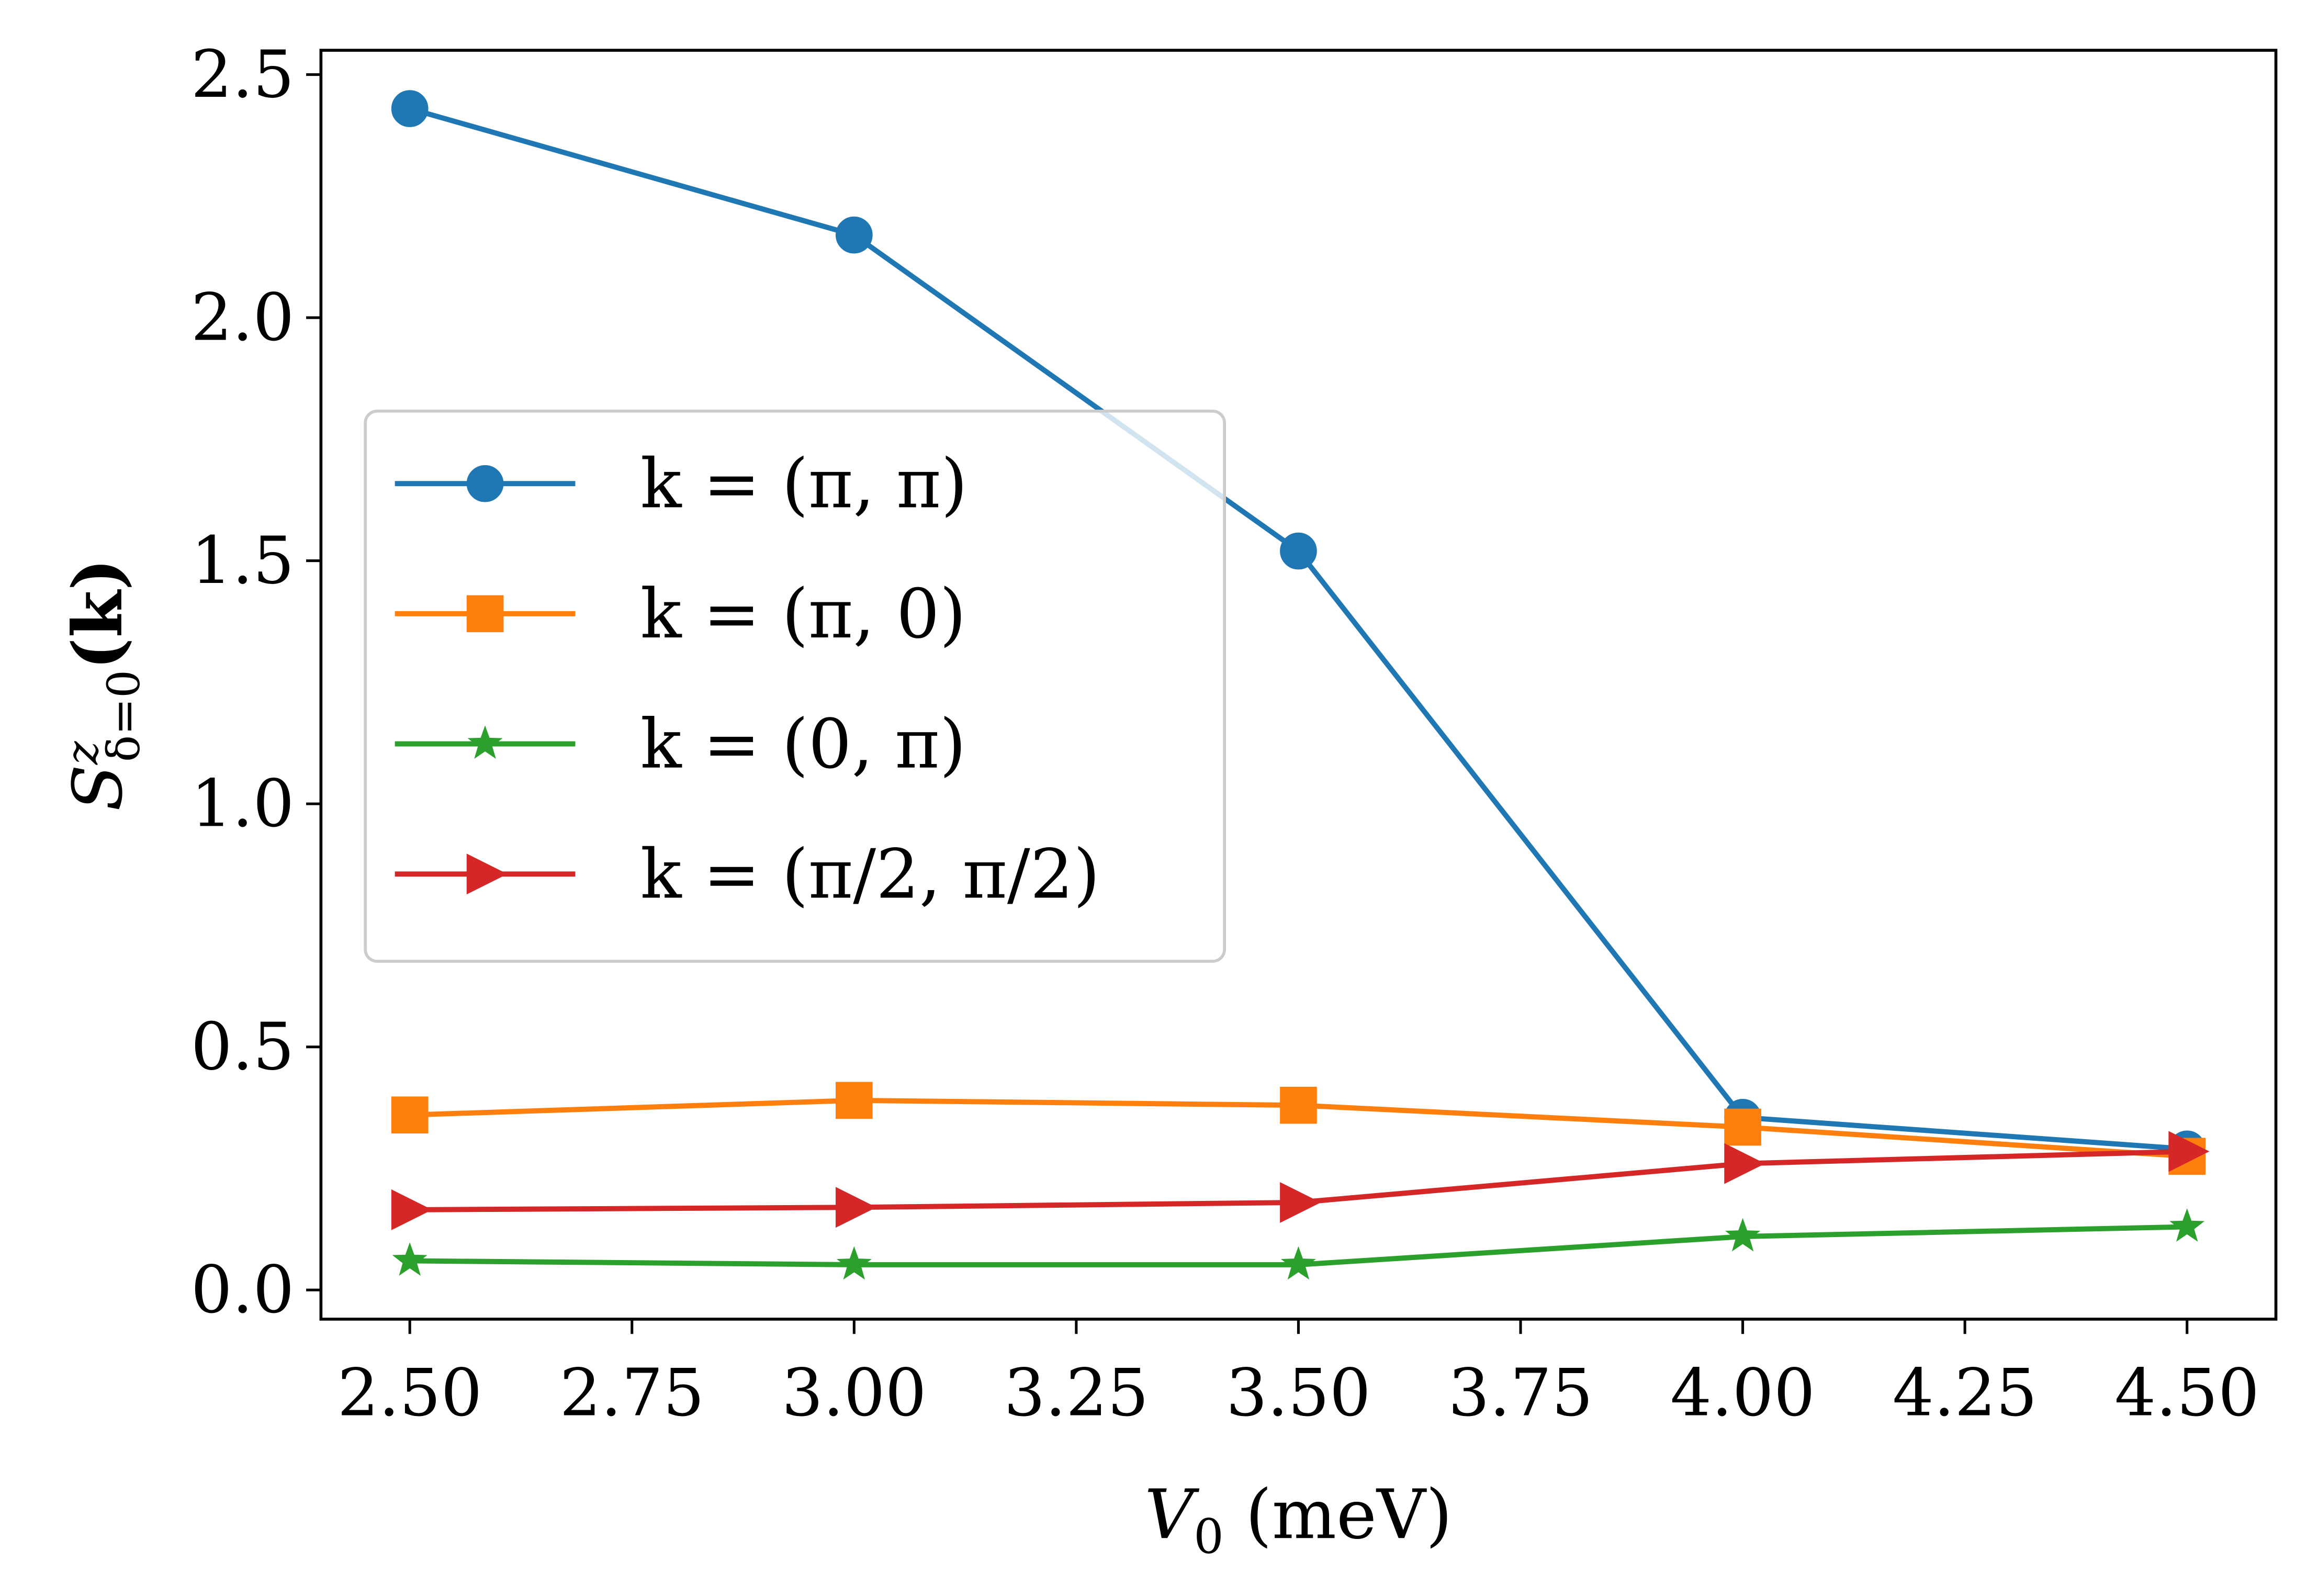 Image resolution: width=2307 pixels, height=1596 pixels. I want to click on legend-label: k = (π, π), so click(803, 483).